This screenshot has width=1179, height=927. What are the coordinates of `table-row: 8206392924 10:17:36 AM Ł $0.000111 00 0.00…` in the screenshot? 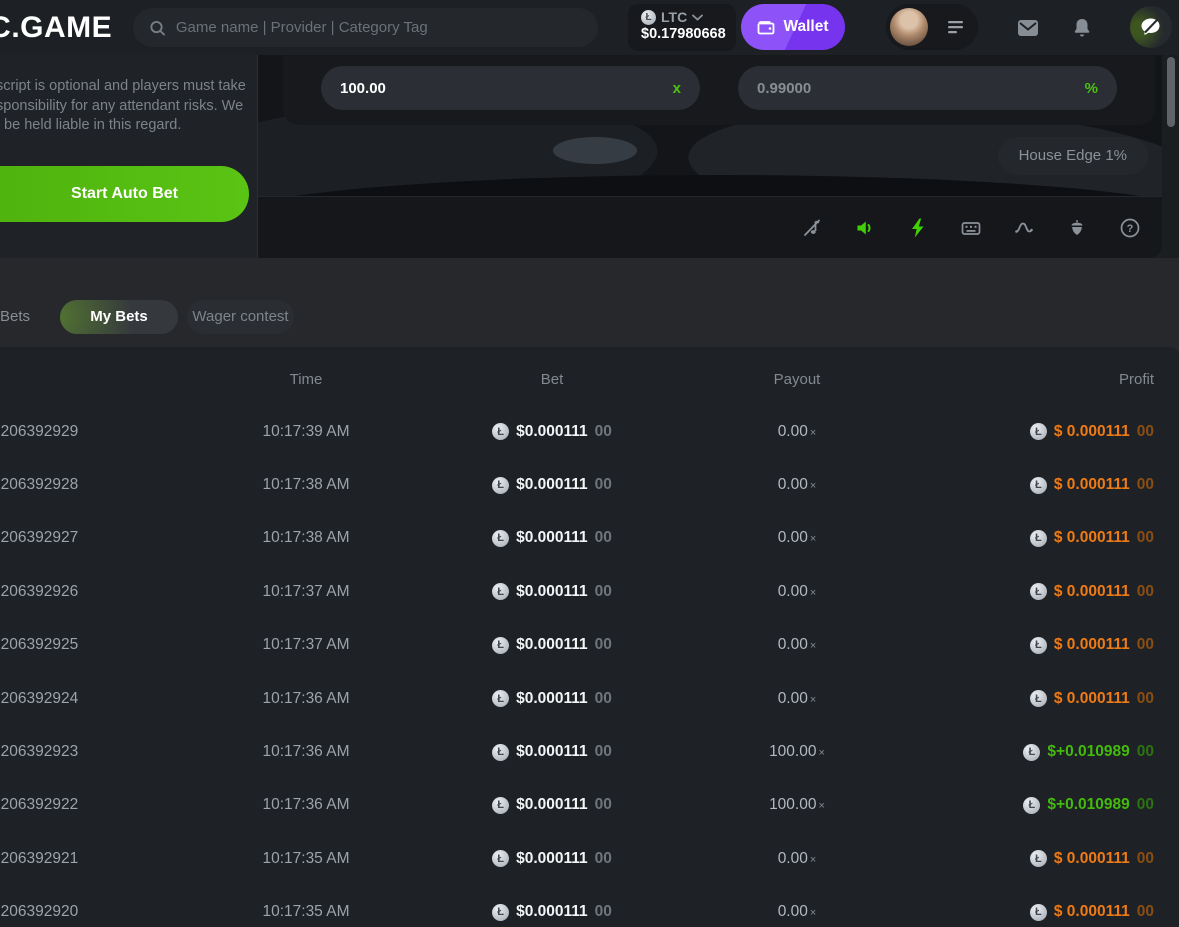 It's located at (589, 698).